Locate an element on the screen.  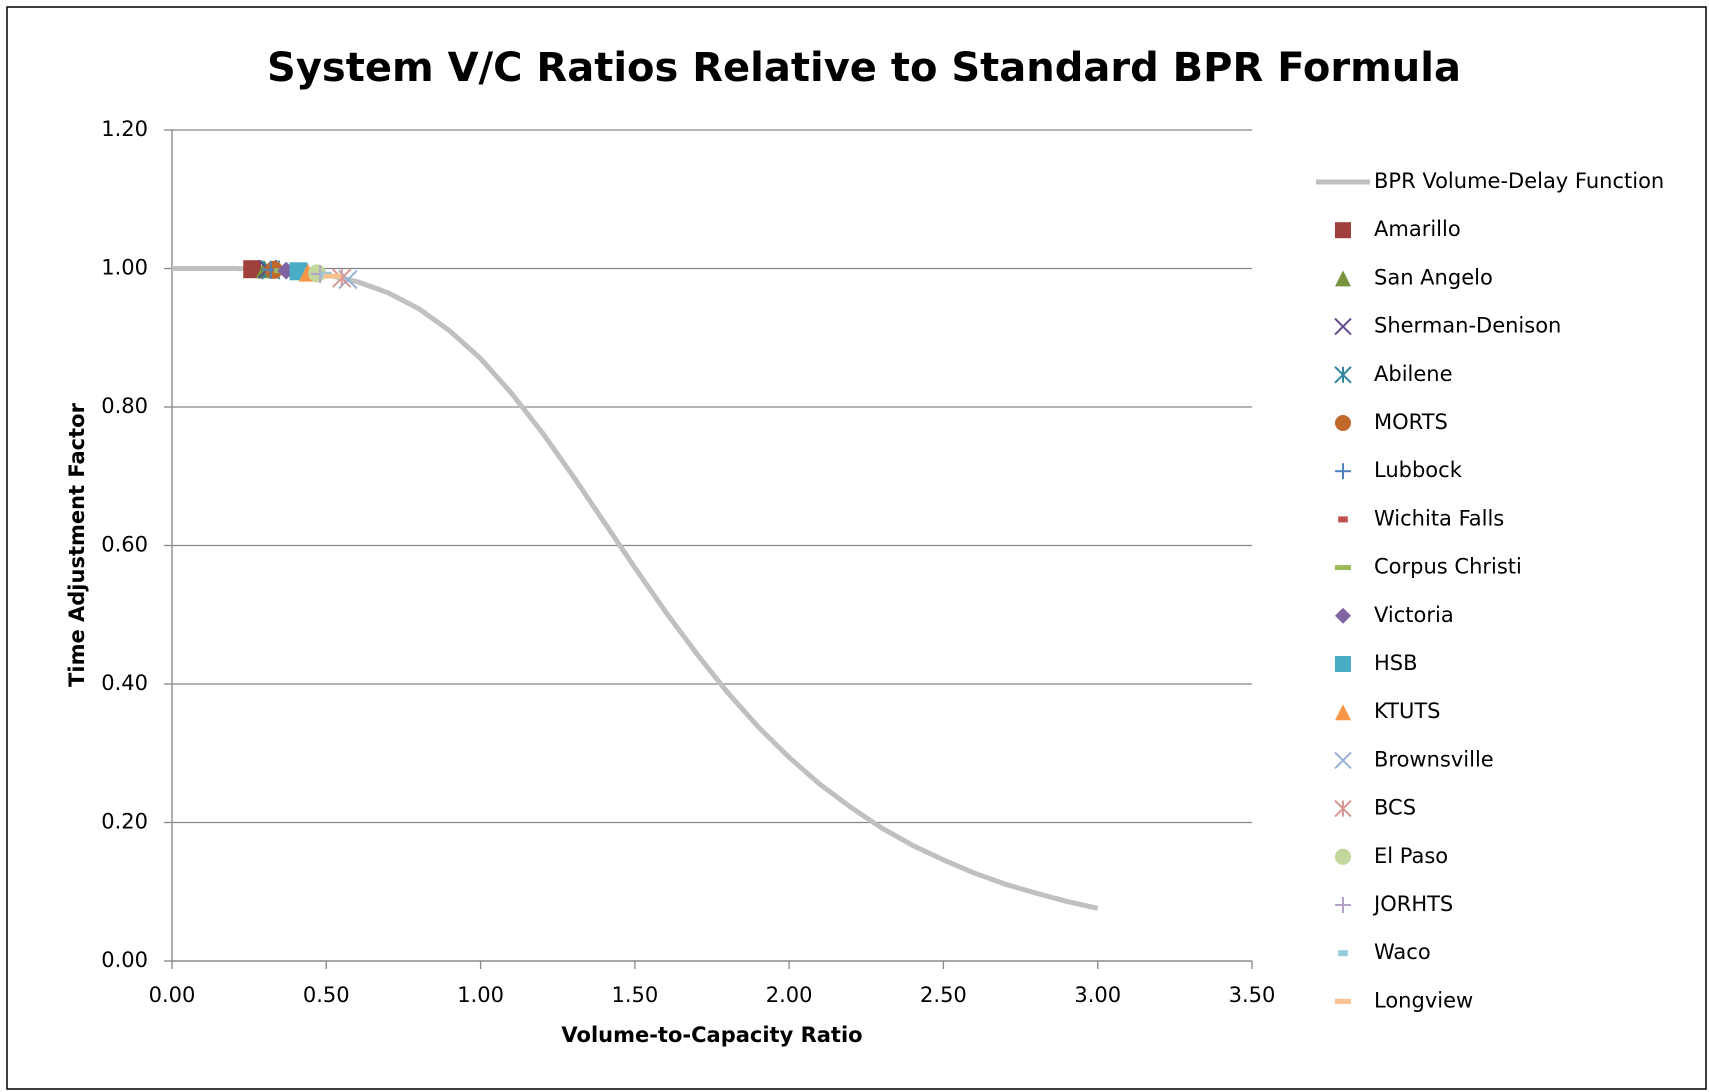
y-tick-label: 0.40 is located at coordinates (124, 683).